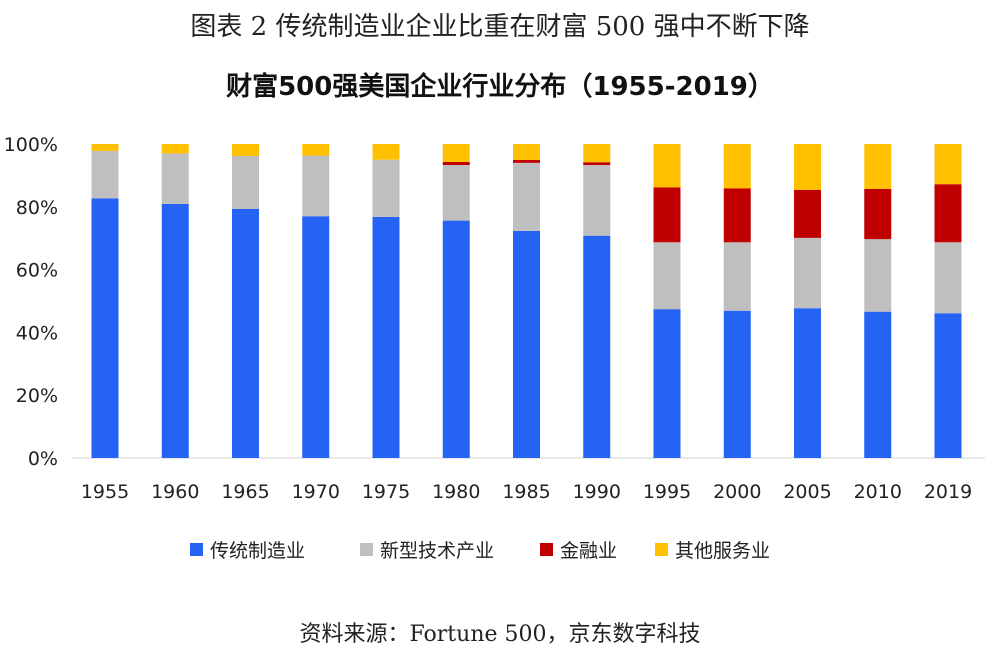 The height and width of the screenshot is (654, 1000). Describe the element at coordinates (37, 271) in the screenshot. I see `y-tick-label: 60%` at that location.